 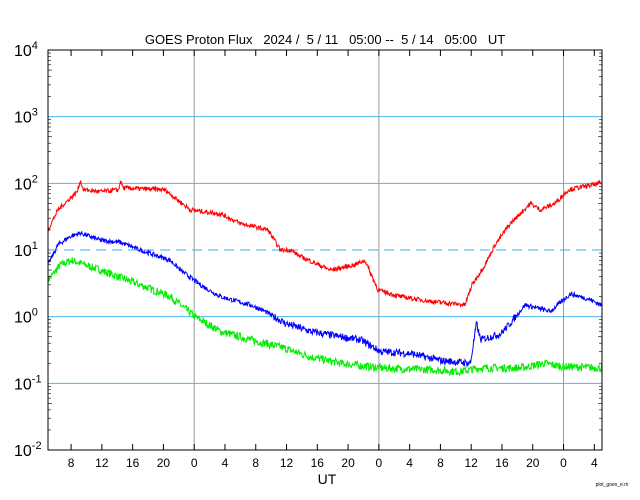 I want to click on y-tick-exponent: 0, so click(x=35, y=313).